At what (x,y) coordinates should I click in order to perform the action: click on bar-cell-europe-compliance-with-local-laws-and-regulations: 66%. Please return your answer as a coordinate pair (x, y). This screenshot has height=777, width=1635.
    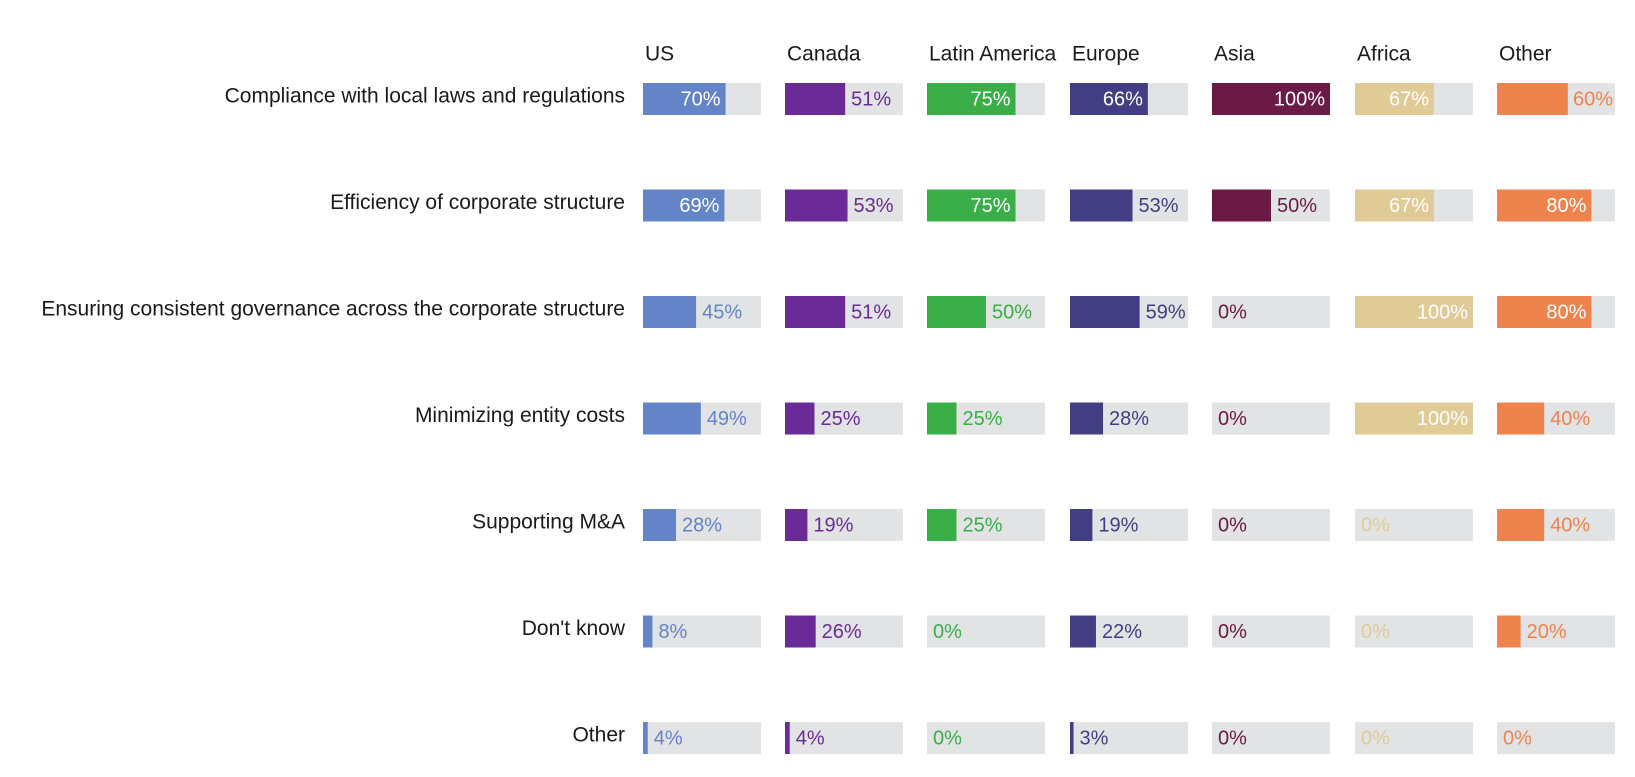
    Looking at the image, I should click on (1129, 99).